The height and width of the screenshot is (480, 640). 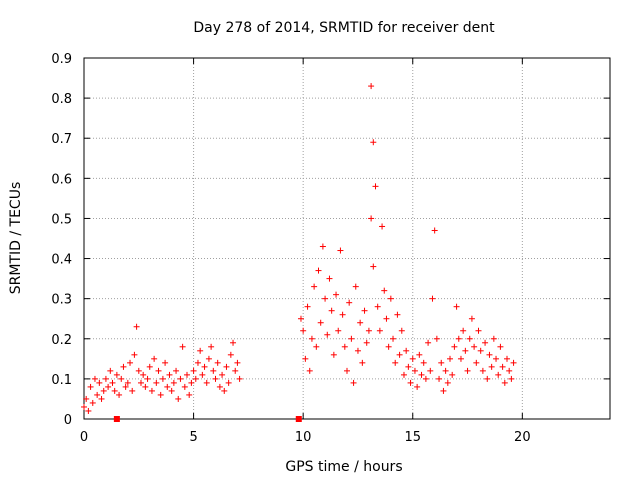 What do you see at coordinates (412, 437) in the screenshot?
I see `x-tick-label: 15` at bounding box center [412, 437].